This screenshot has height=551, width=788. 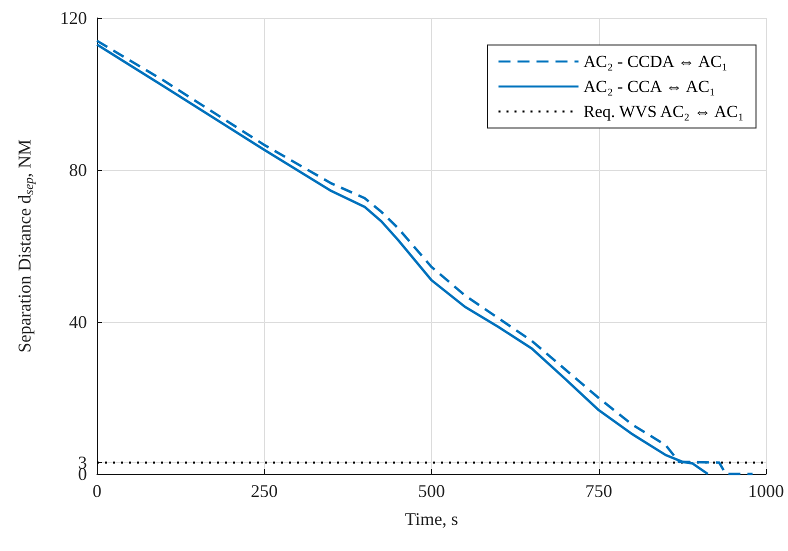 What do you see at coordinates (97, 491) in the screenshot?
I see `x-tick-label: 0` at bounding box center [97, 491].